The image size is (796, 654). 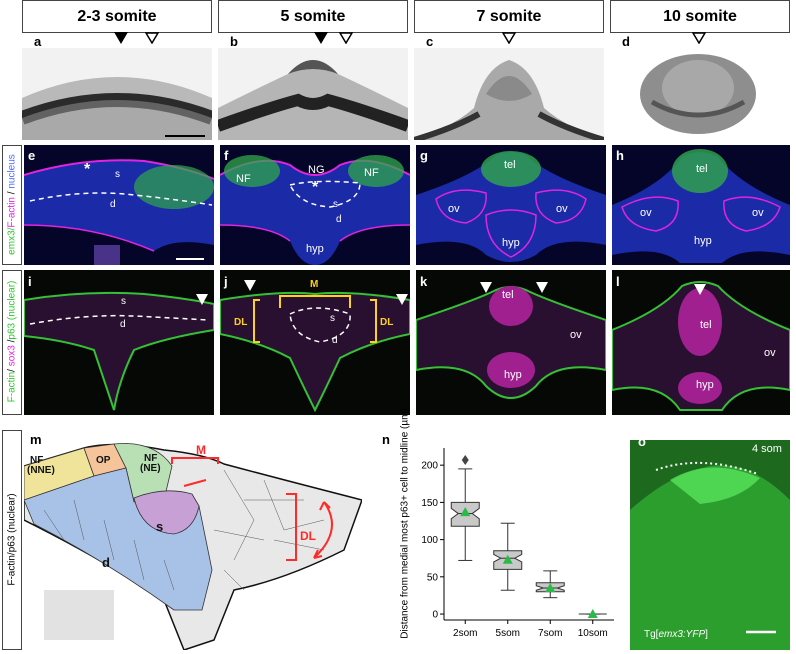 What do you see at coordinates (511, 342) in the screenshot?
I see `confocal-panel-k` at bounding box center [511, 342].